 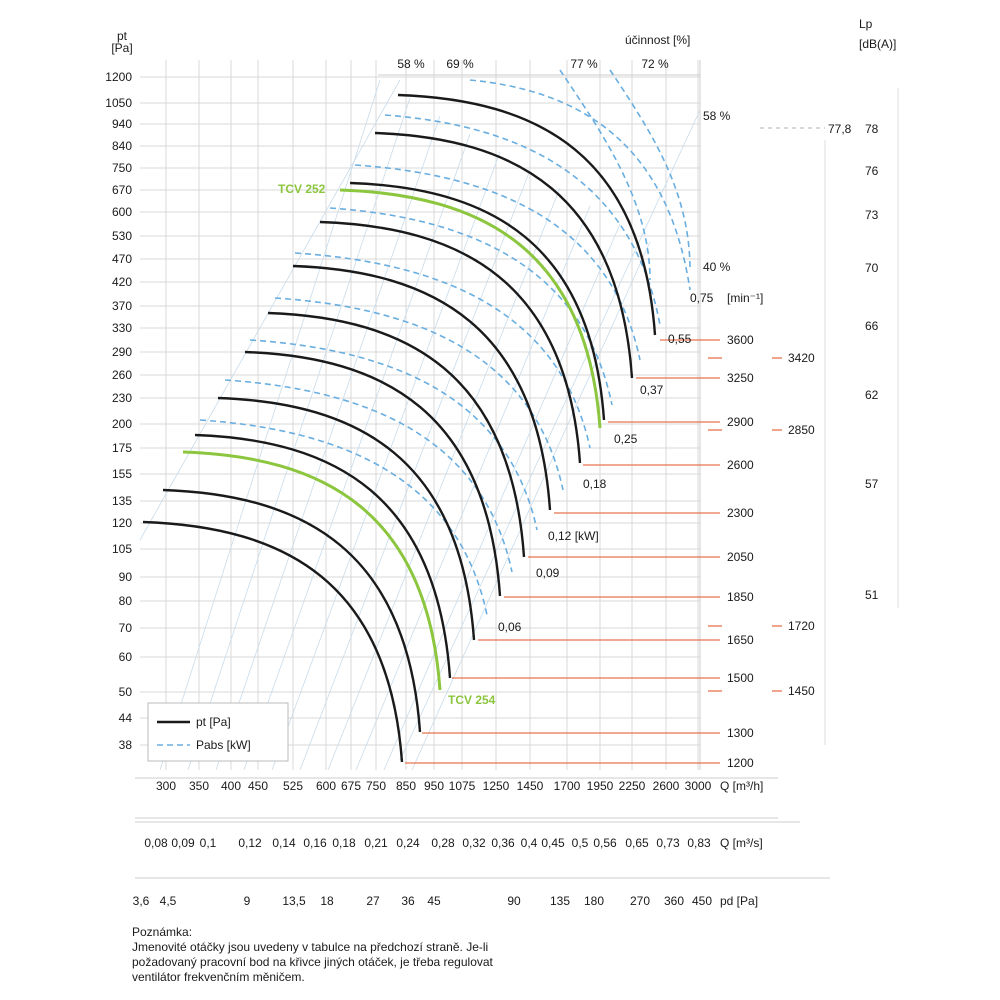 What do you see at coordinates (183, 843) in the screenshot?
I see `x-tick-label-m3s: 0,09` at bounding box center [183, 843].